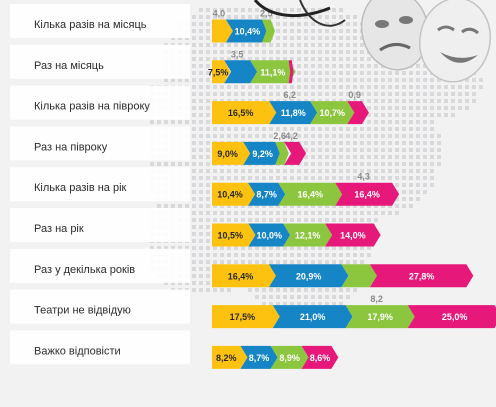  I want to click on chart-row: Раз у декілька років 16,4% 20,9% 27,8%, so click(242, 268).